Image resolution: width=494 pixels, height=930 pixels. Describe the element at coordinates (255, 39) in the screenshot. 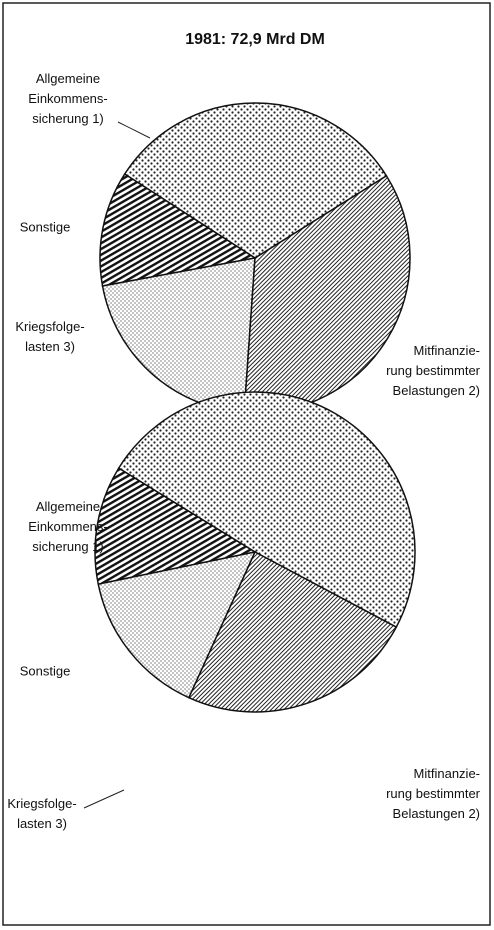

I see `chart-title: 1981: 72,9 Mrd DM` at that location.